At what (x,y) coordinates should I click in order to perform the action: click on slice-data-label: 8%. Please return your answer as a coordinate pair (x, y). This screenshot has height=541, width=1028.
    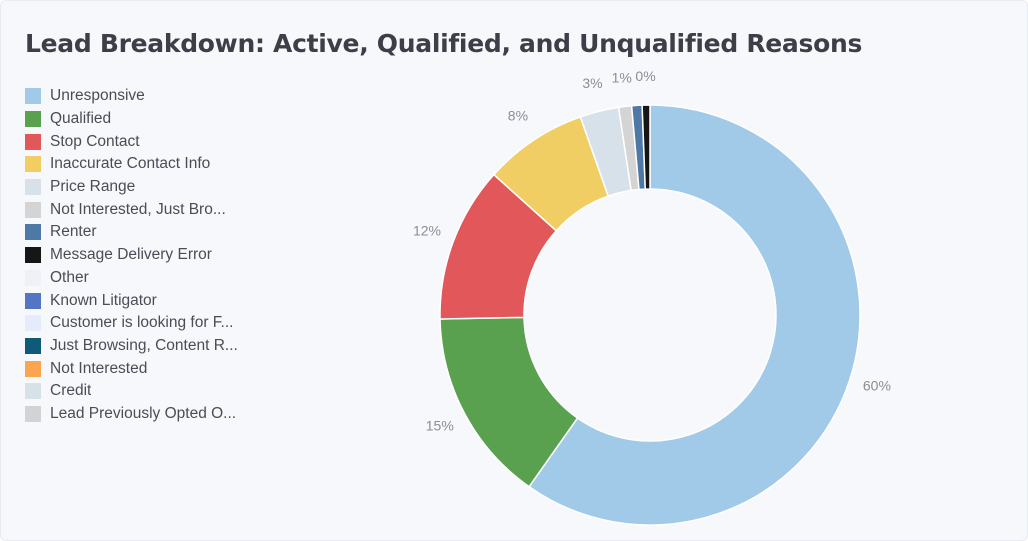
    Looking at the image, I should click on (518, 116).